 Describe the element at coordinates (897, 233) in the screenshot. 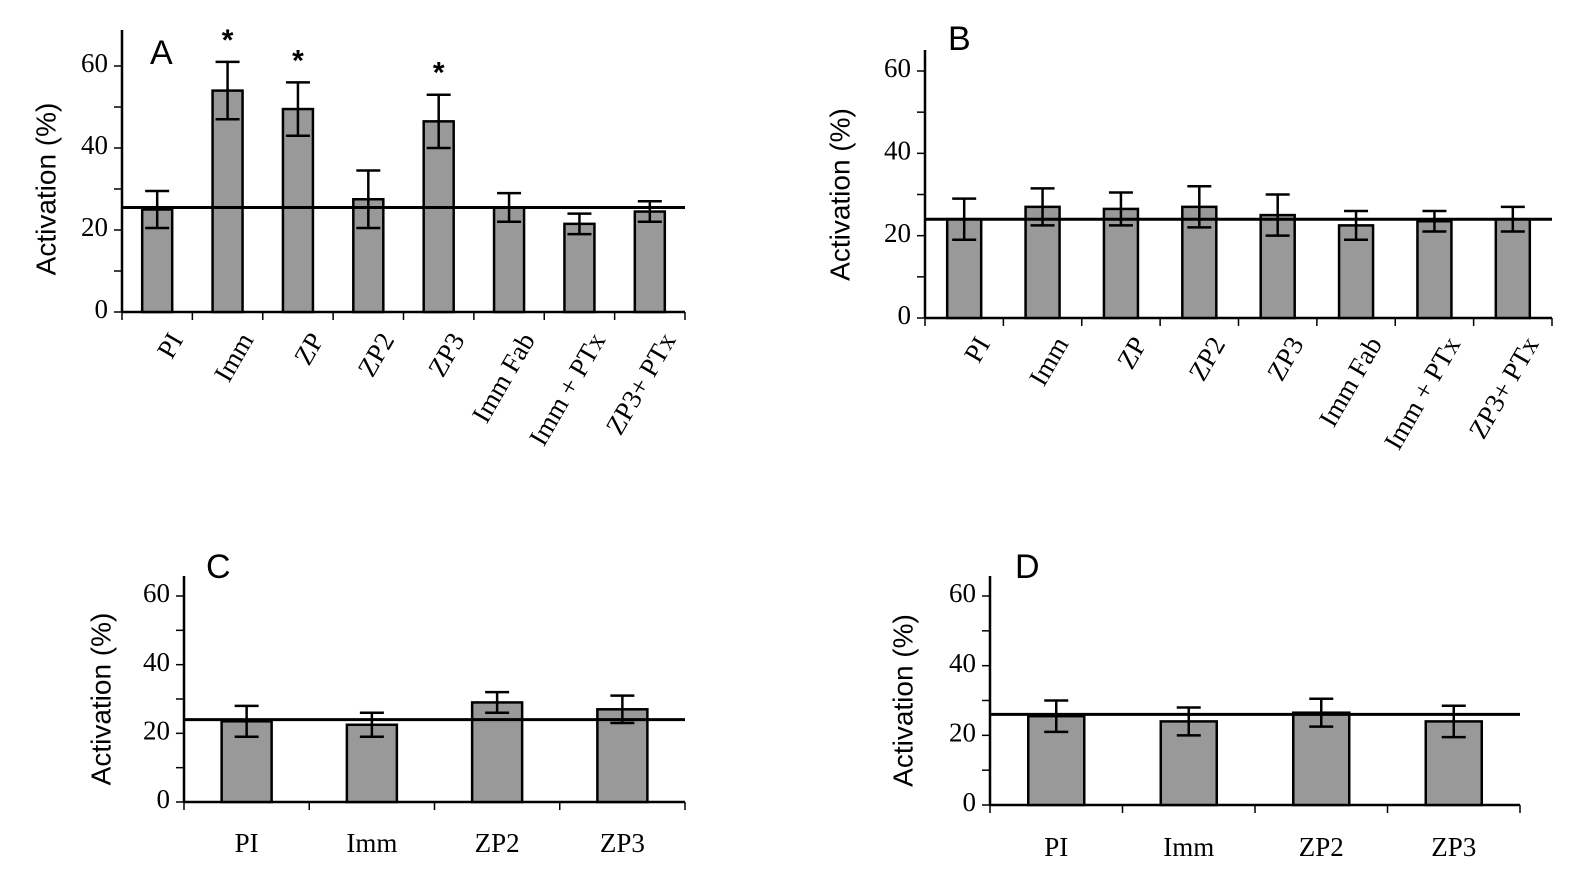

I see `y-tick-label-b: 20` at that location.